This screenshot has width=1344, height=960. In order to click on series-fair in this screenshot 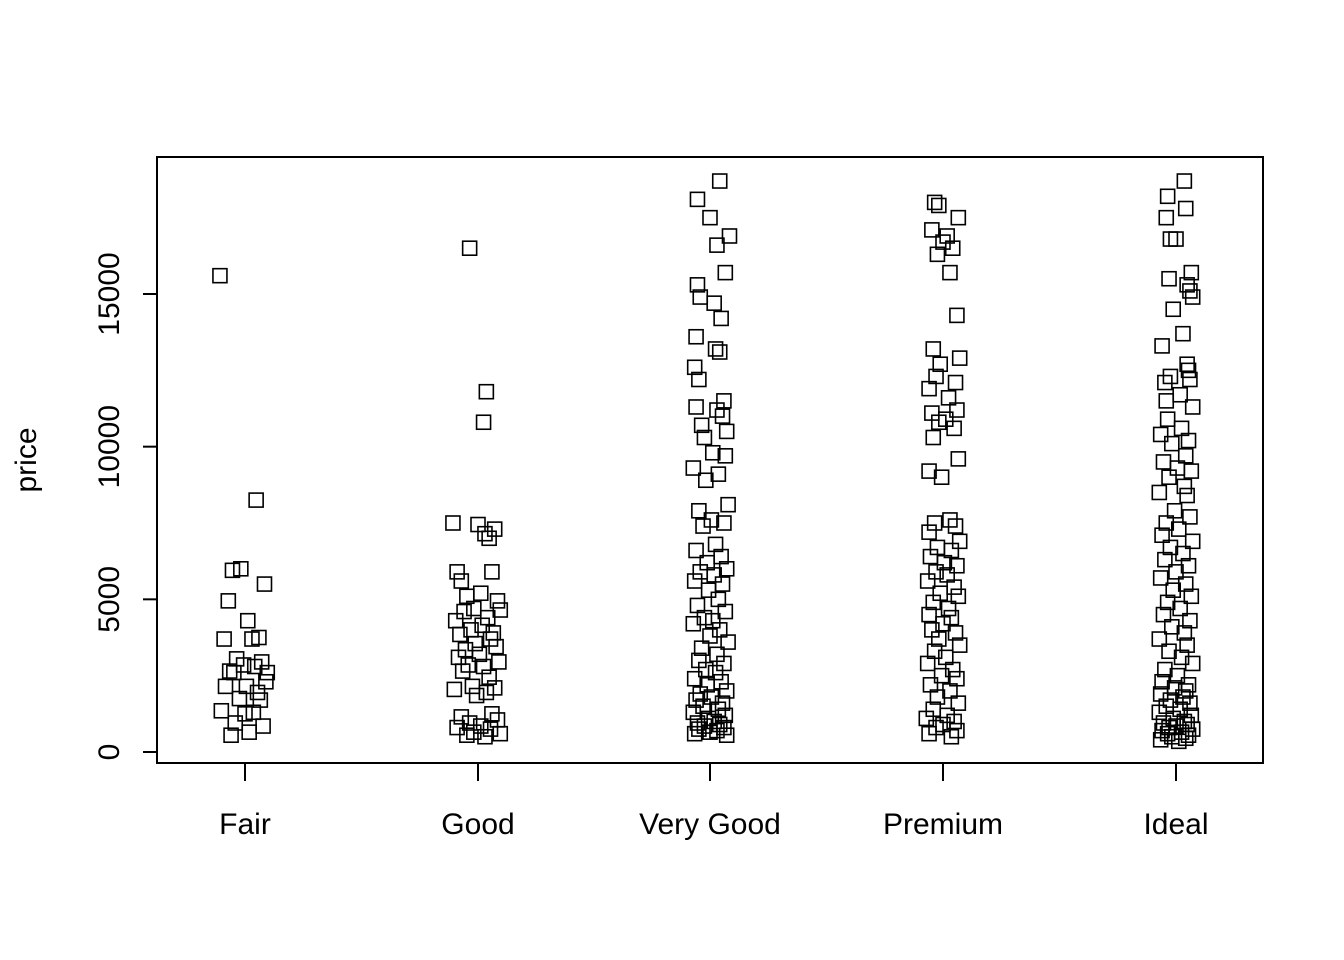, I will do `click(244, 505)`.